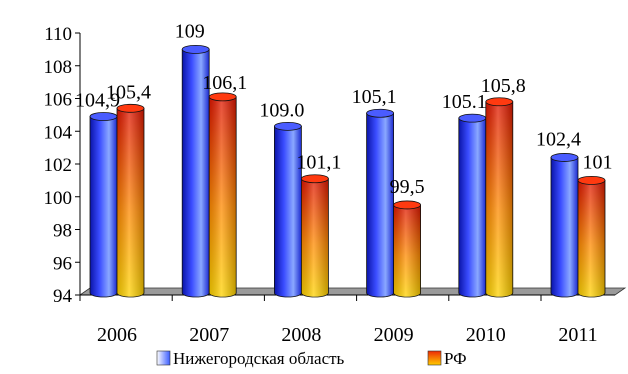  What do you see at coordinates (486, 335) in the screenshot?
I see `x-tick-label: 2010` at bounding box center [486, 335].